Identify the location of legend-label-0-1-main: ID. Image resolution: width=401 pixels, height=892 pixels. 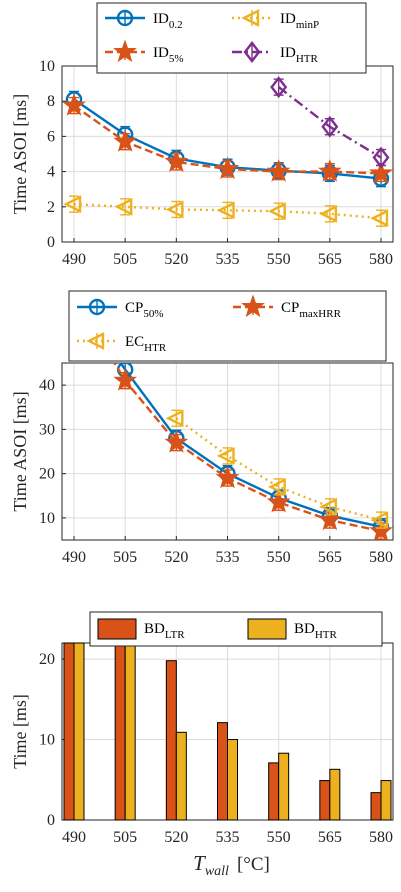
(161, 53).